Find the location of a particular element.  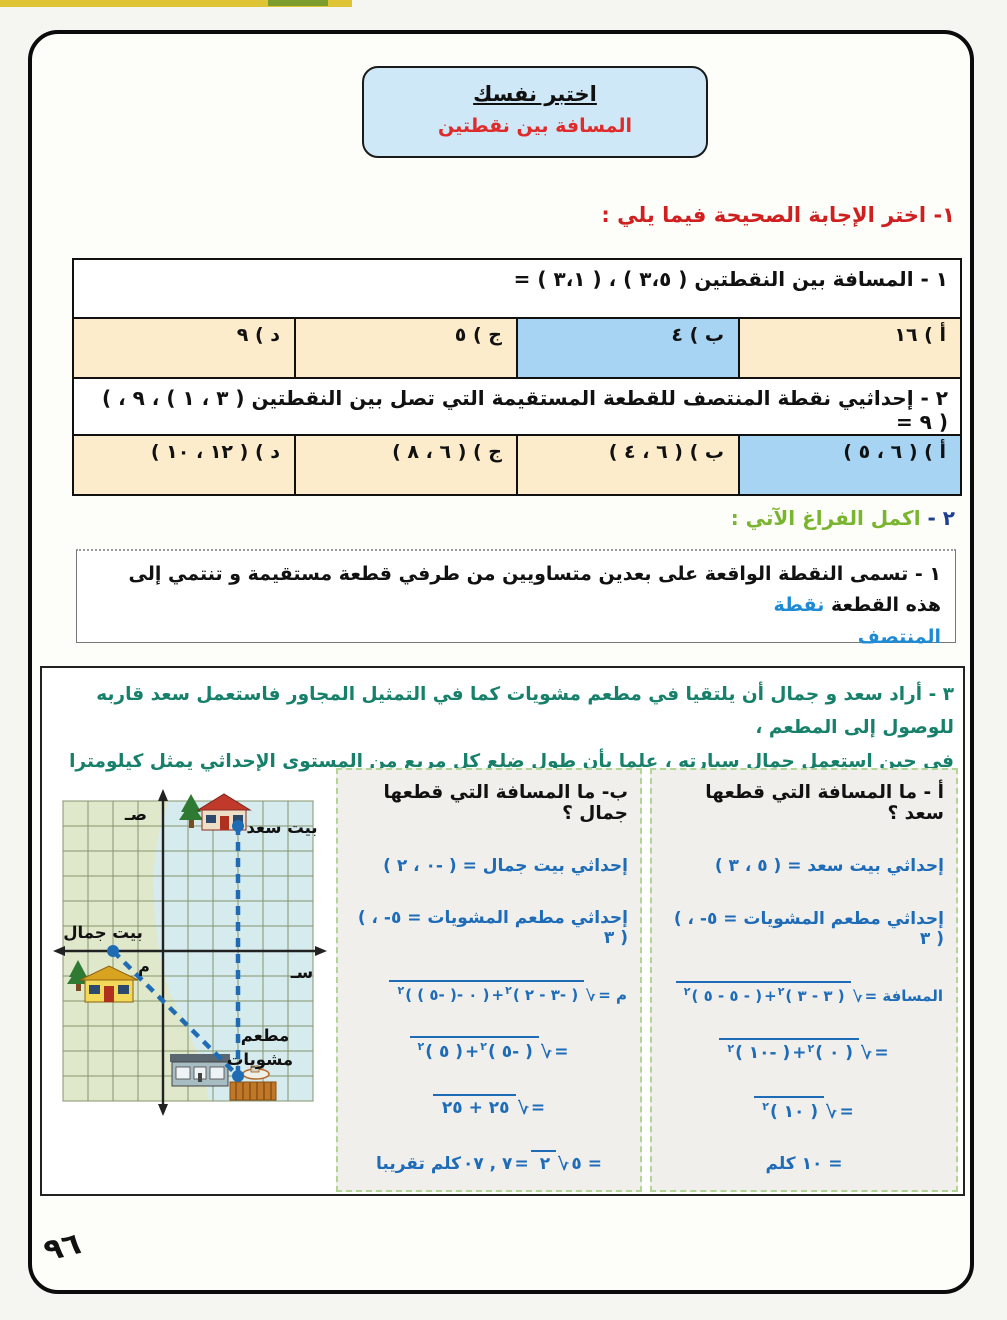

equals-five: = ٥ is located at coordinates (586, 1163).